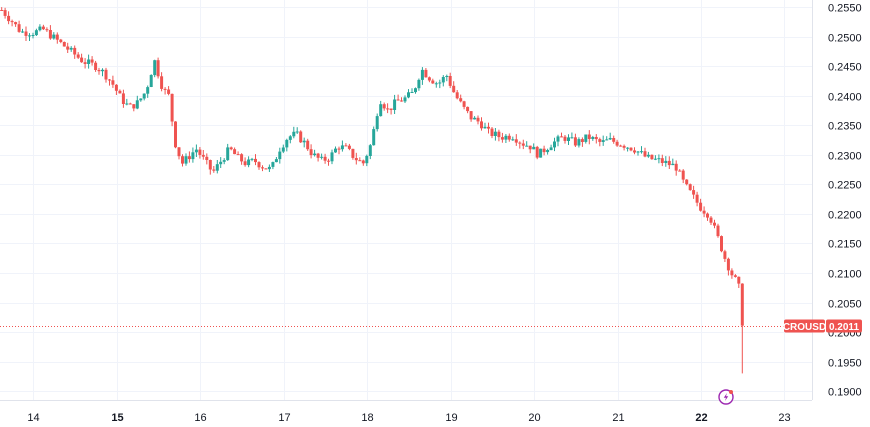  What do you see at coordinates (408, 418) in the screenshot?
I see `time-axis: 14 15 16 17 18 19 20 21 22 23` at bounding box center [408, 418].